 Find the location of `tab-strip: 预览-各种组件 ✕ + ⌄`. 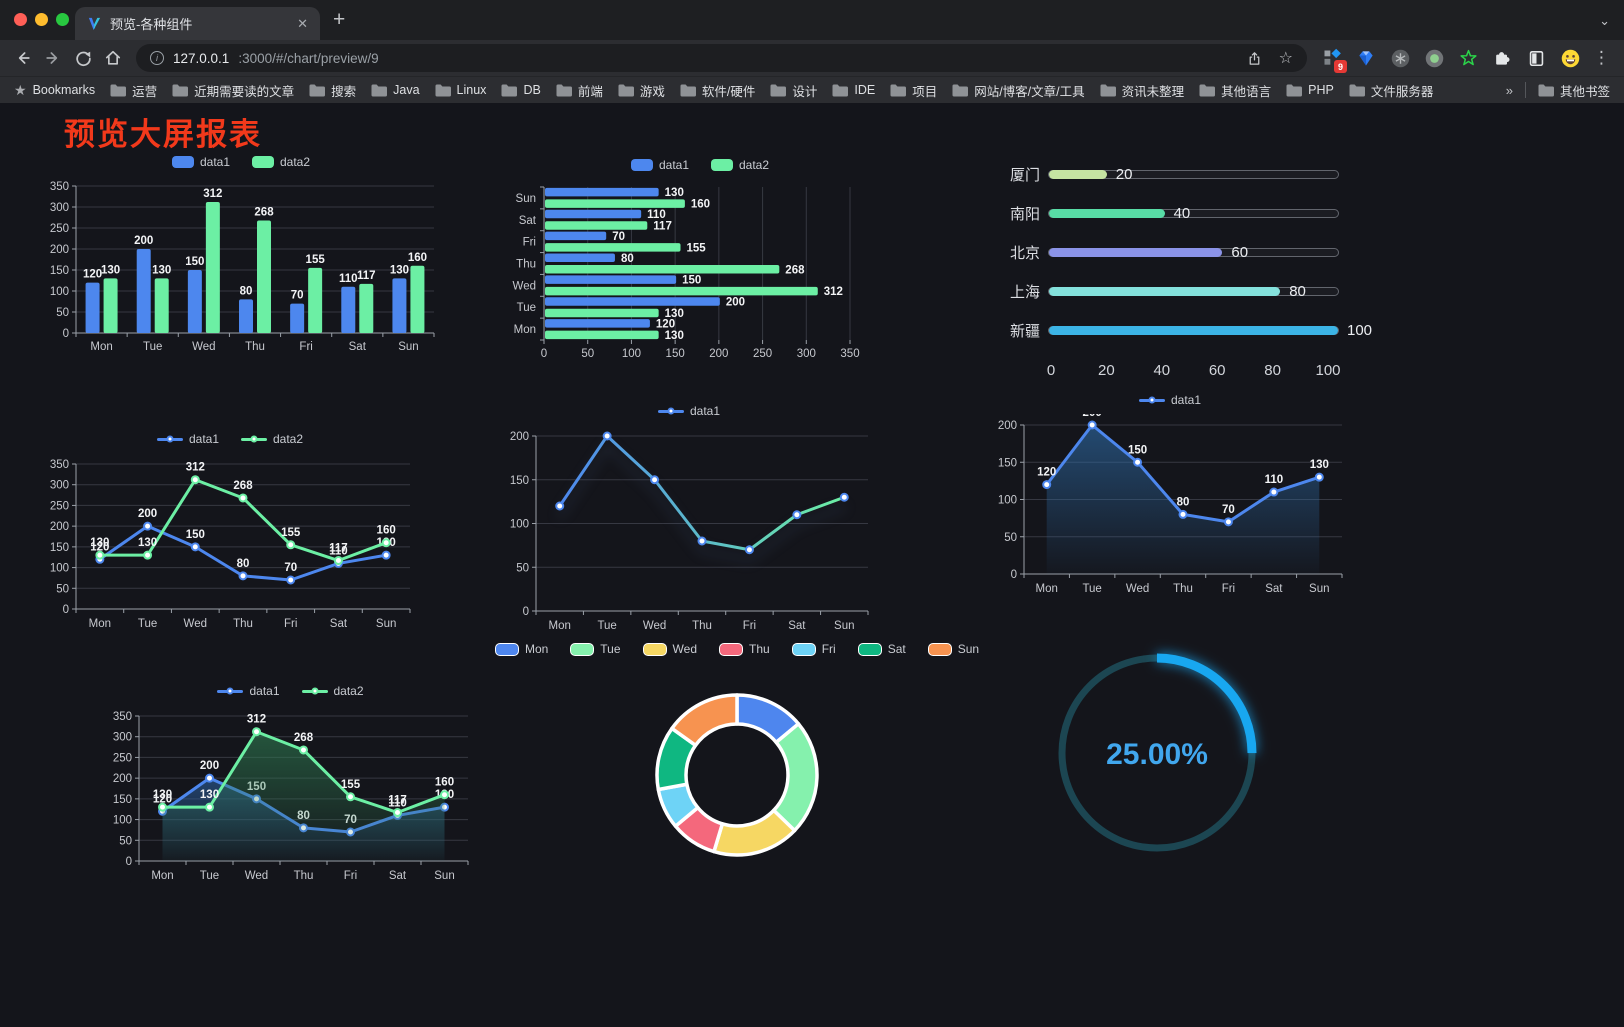

tab-strip: 预览-各种组件 ✕ + ⌄ is located at coordinates (812, 20).